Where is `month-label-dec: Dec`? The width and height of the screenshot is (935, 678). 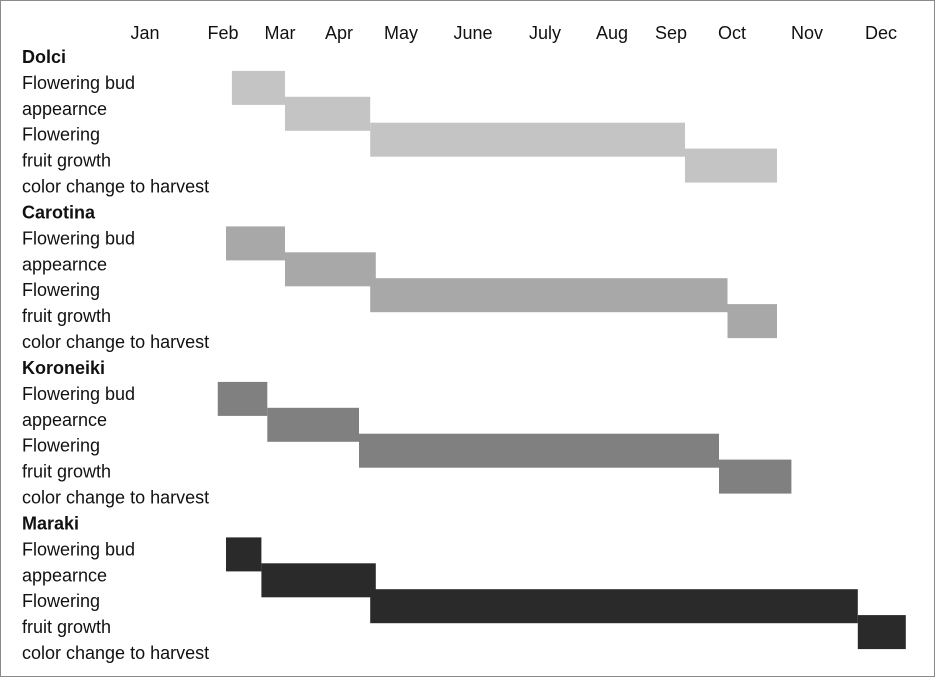 month-label-dec: Dec is located at coordinates (881, 33).